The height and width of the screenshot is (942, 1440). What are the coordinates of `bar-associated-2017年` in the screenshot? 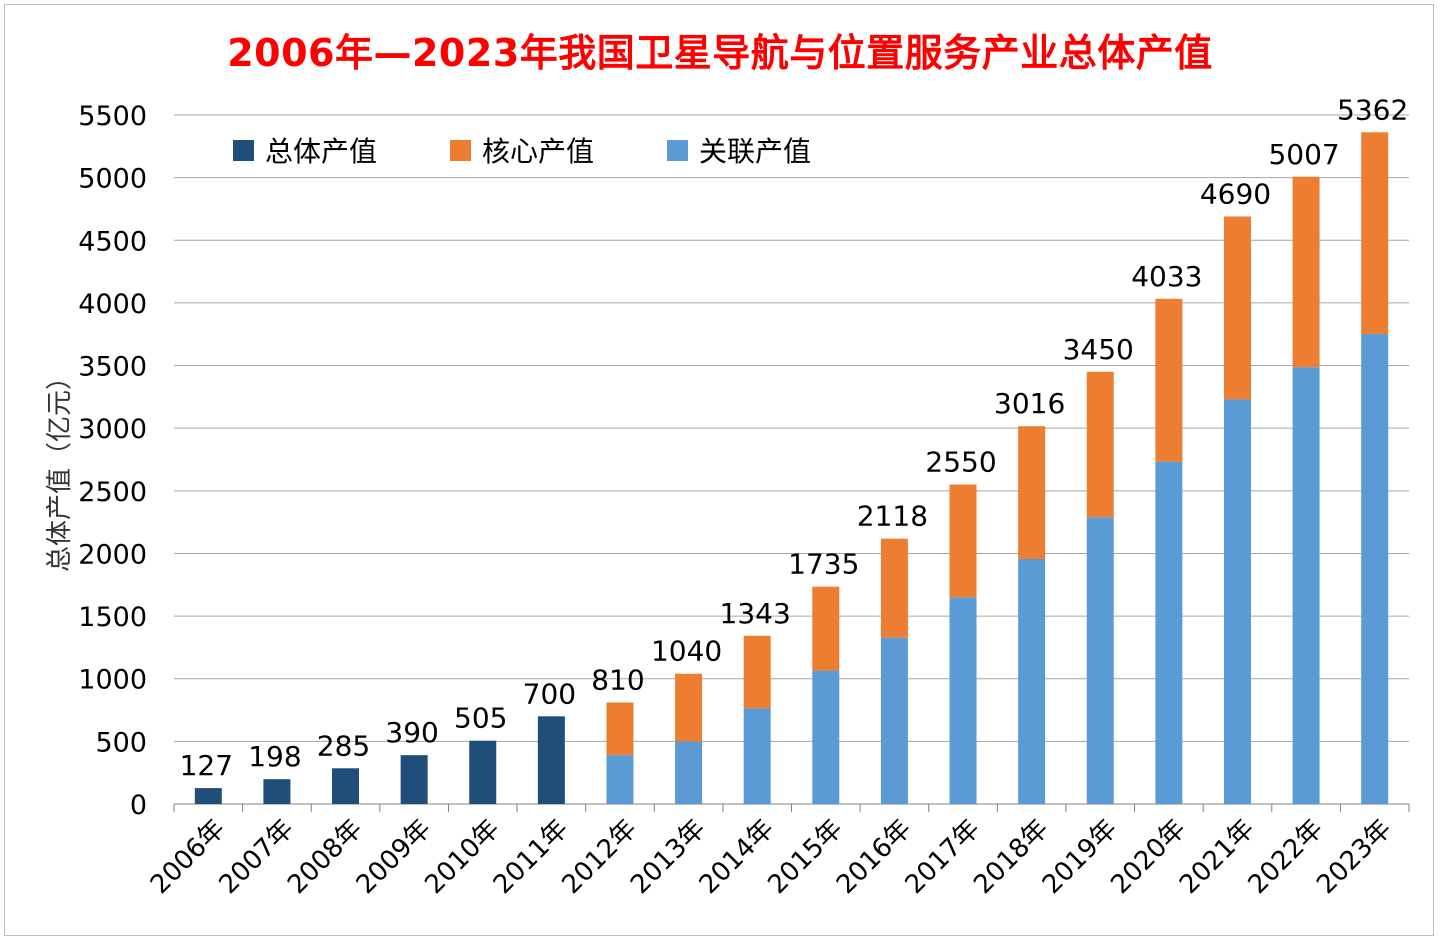 It's located at (963, 700).